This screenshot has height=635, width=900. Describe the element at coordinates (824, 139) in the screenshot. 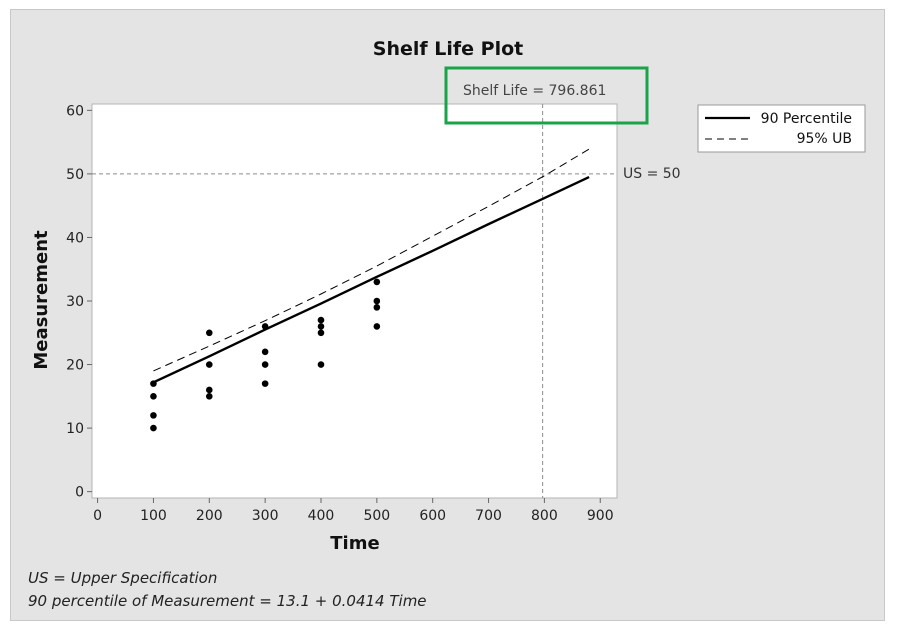

I see `legend-label-95-ub: 95% UB` at that location.